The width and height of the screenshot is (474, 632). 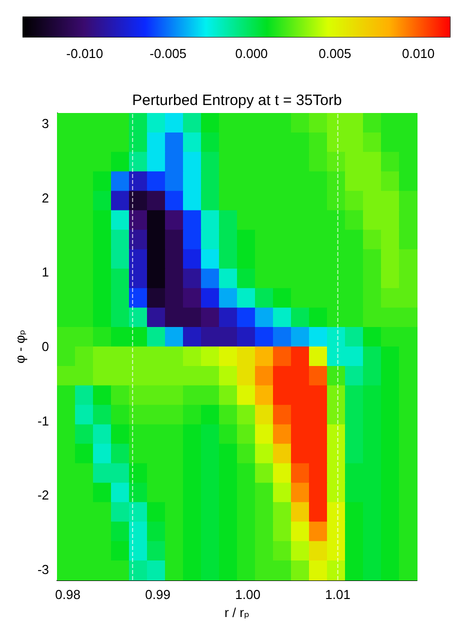 What do you see at coordinates (45, 124) in the screenshot?
I see `y-tick-label: 3` at bounding box center [45, 124].